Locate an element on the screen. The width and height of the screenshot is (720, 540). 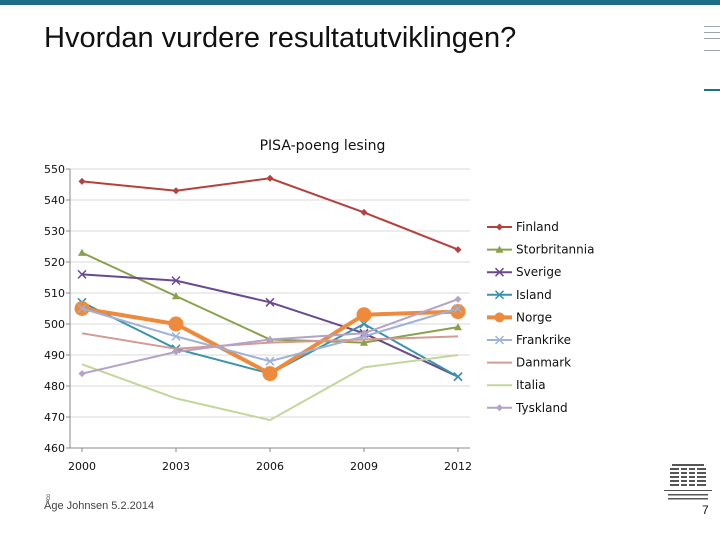
series-italia is located at coordinates (270, 388).